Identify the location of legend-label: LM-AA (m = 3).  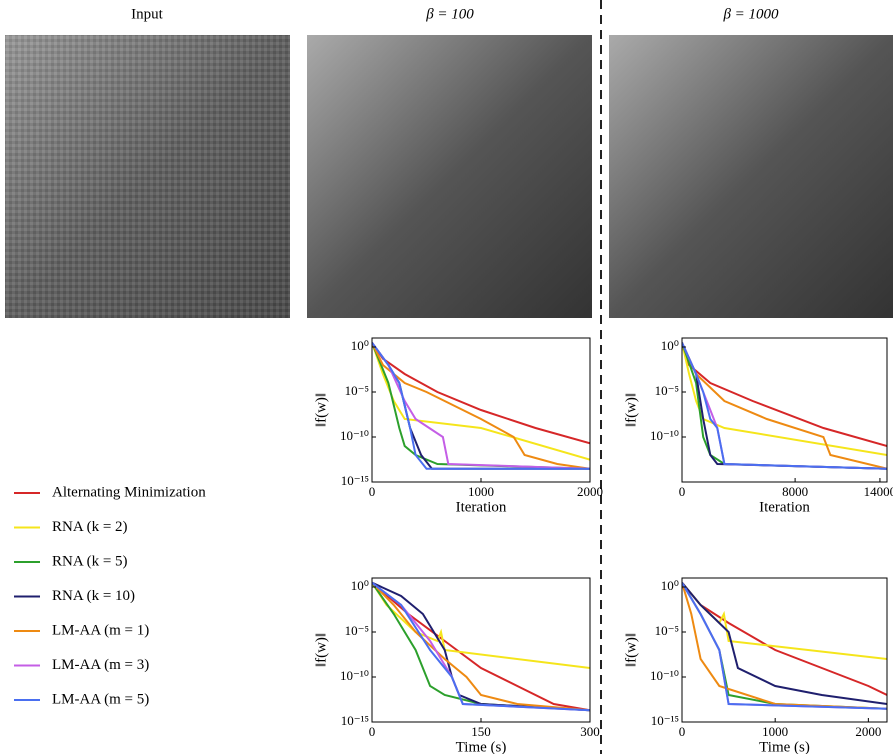
(100, 665).